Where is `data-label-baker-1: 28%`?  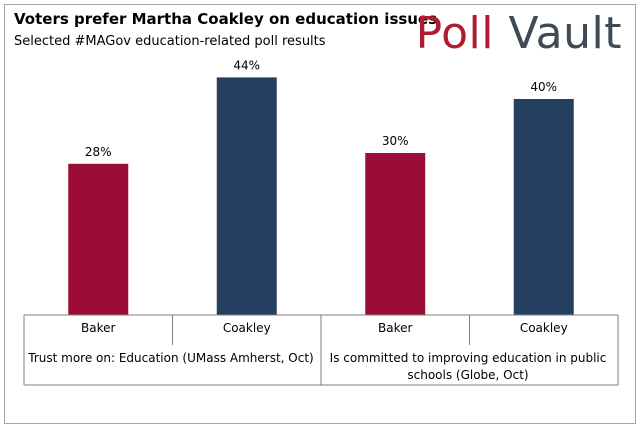
data-label-baker-1: 28% is located at coordinates (98, 152).